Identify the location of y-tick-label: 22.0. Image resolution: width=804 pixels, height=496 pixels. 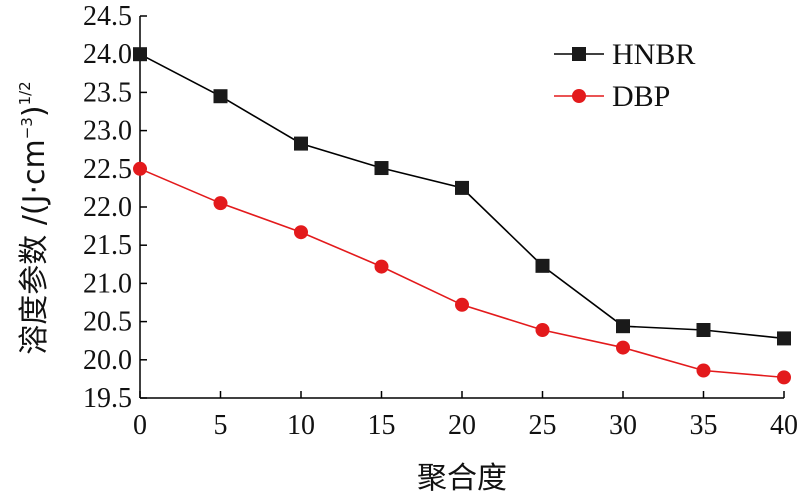
(107, 207).